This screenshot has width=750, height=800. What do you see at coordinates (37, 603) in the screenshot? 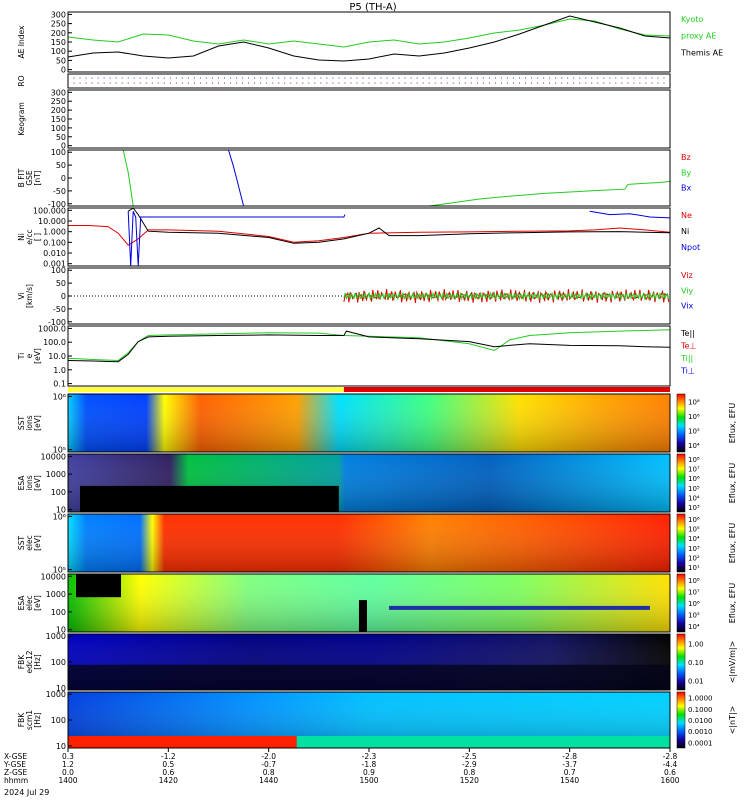
I see `y-axis-label: [eV]` at bounding box center [37, 603].